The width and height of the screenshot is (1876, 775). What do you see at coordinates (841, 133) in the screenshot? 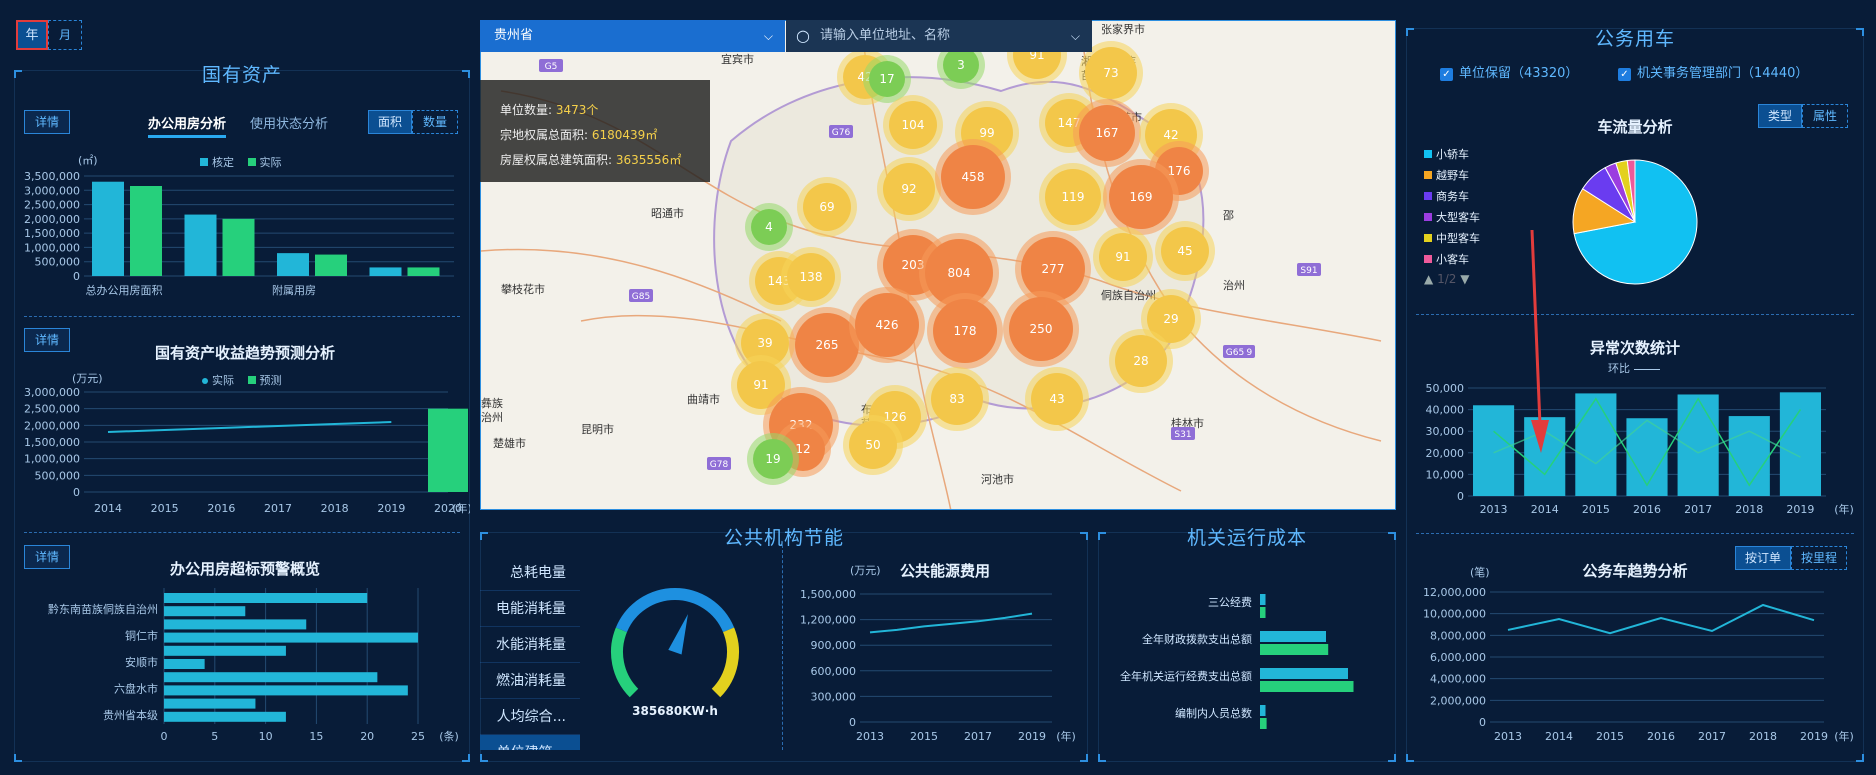
I see `map-road-label: G76` at bounding box center [841, 133].